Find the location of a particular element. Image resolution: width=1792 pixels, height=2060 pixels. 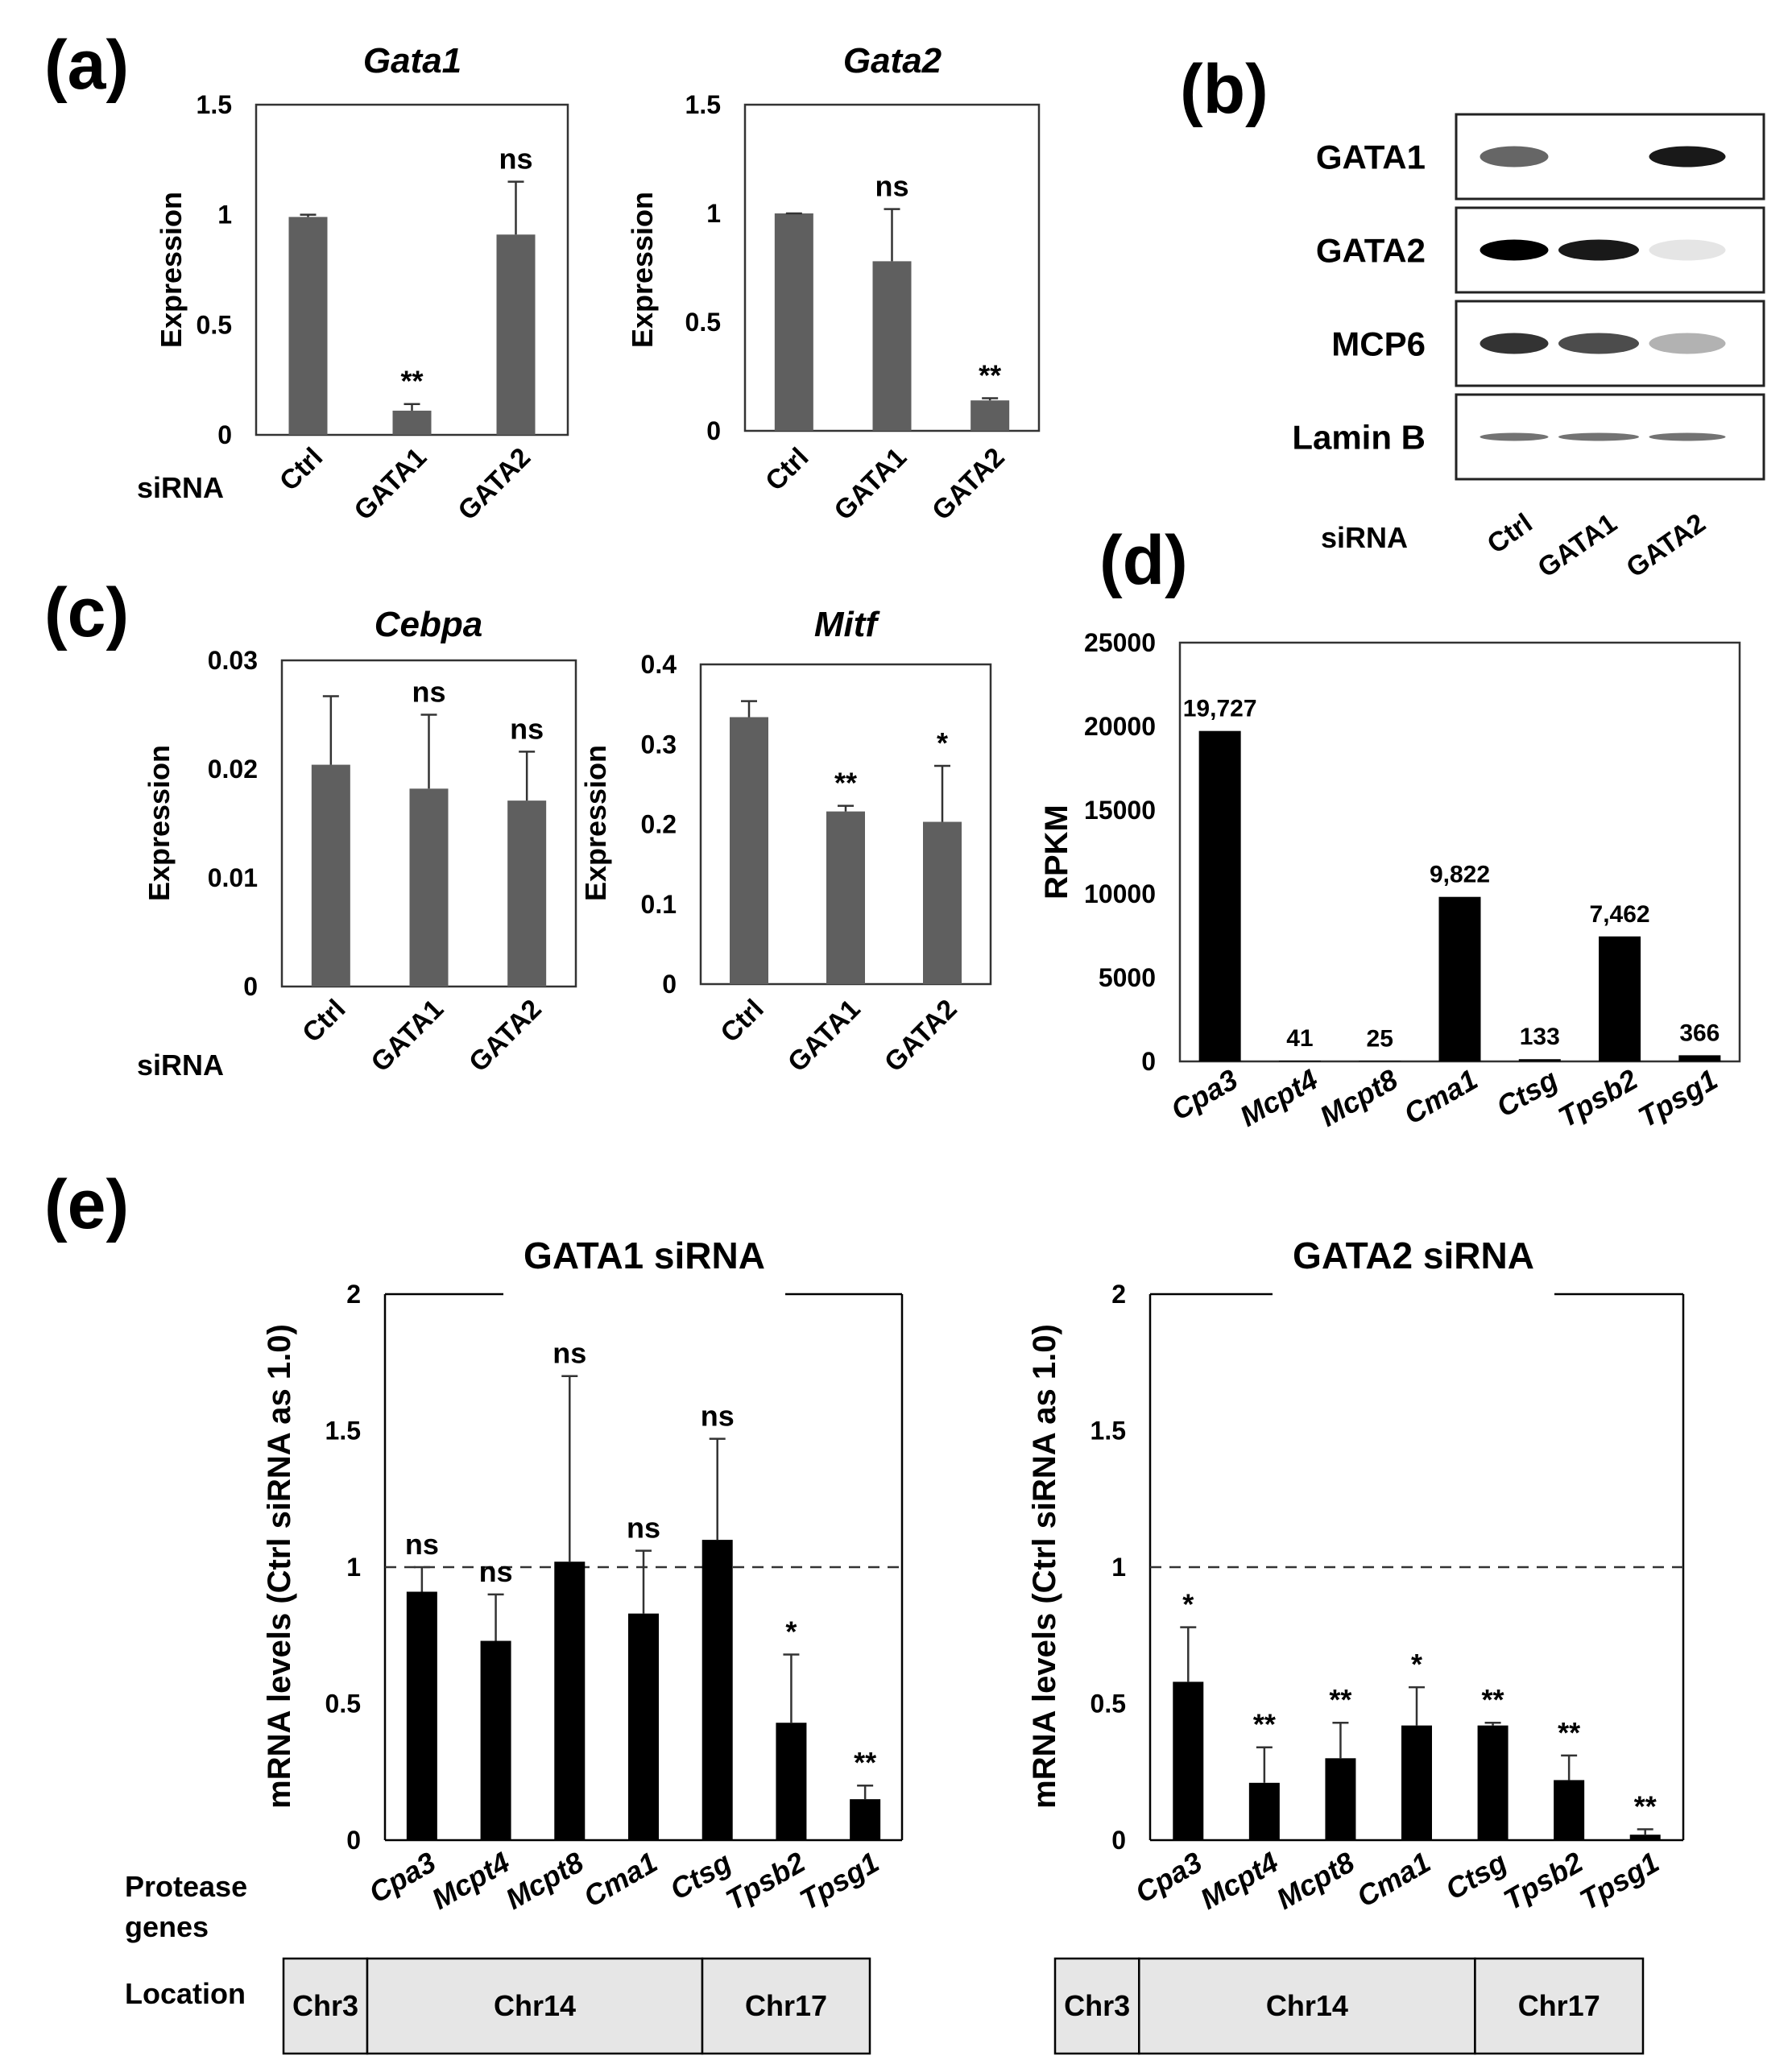

blot-row-label: GATA2 is located at coordinates (1371, 251).